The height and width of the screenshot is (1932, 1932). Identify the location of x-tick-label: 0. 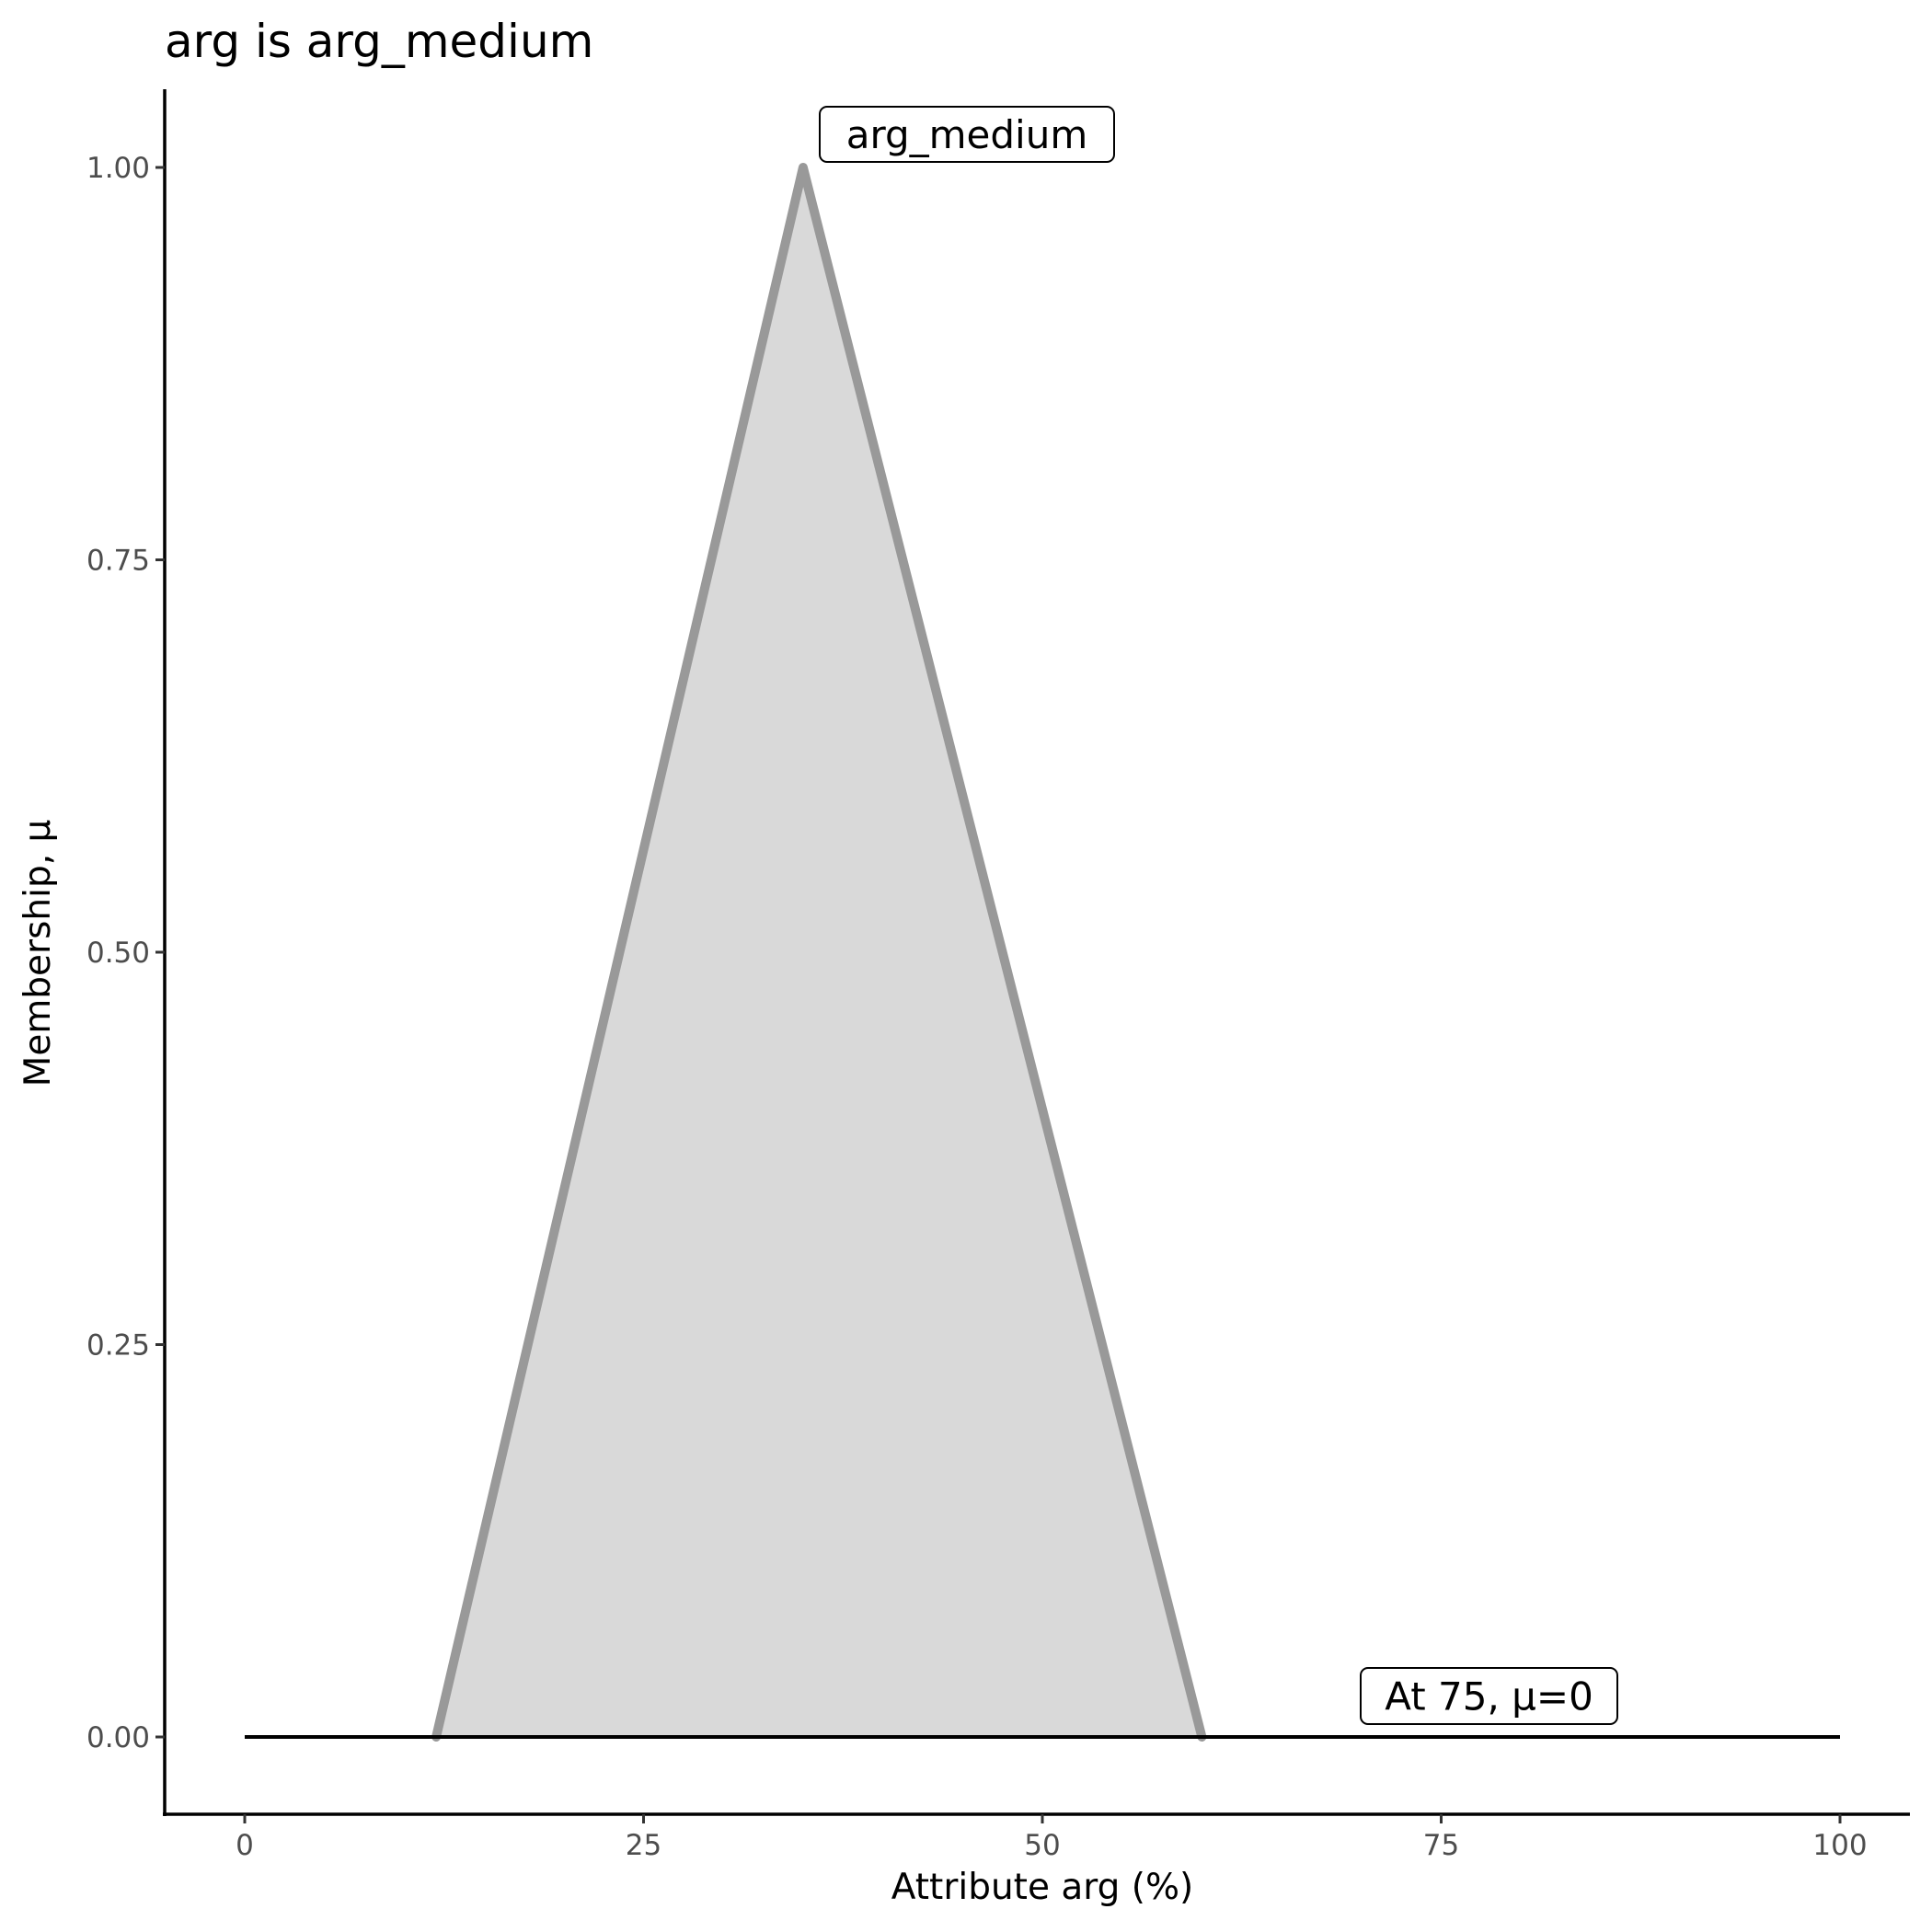
(245, 1845).